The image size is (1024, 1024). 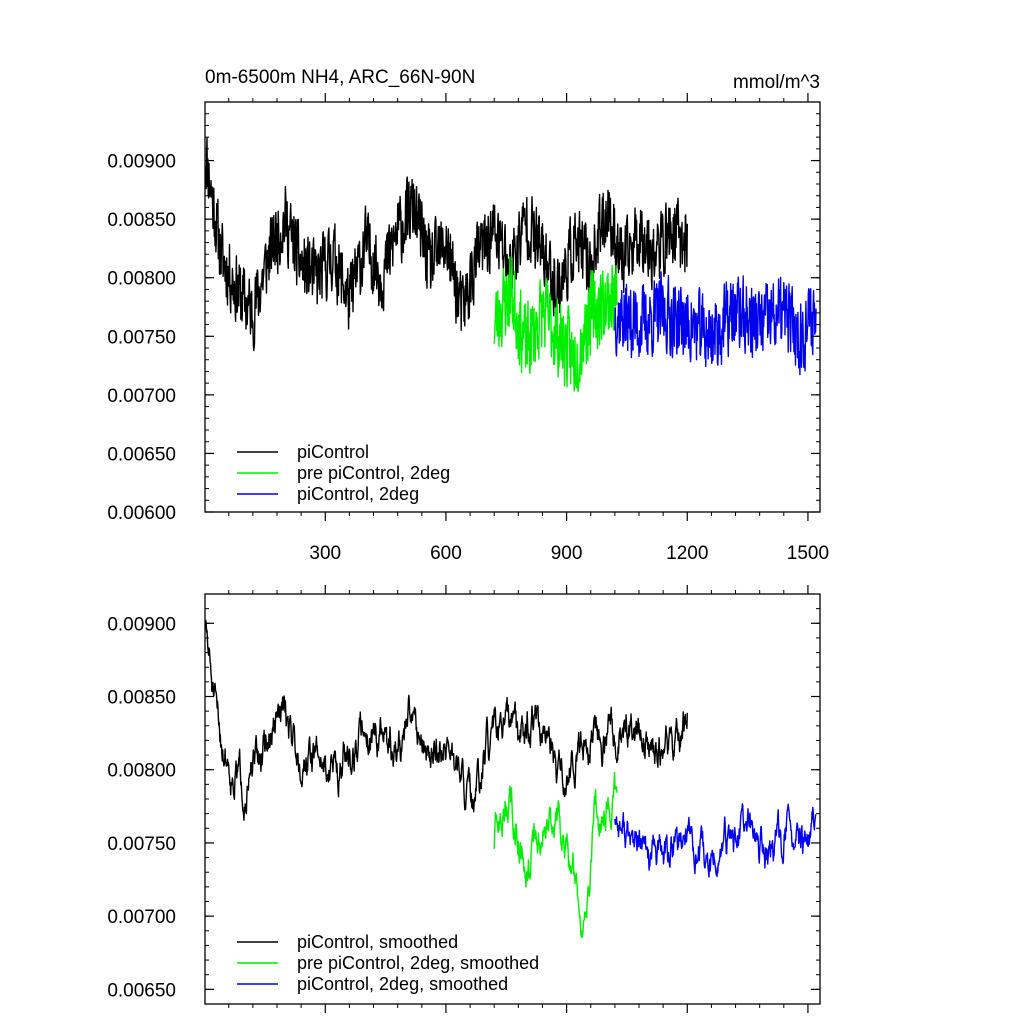 I want to click on x-tick-label: 300, so click(x=325, y=553).